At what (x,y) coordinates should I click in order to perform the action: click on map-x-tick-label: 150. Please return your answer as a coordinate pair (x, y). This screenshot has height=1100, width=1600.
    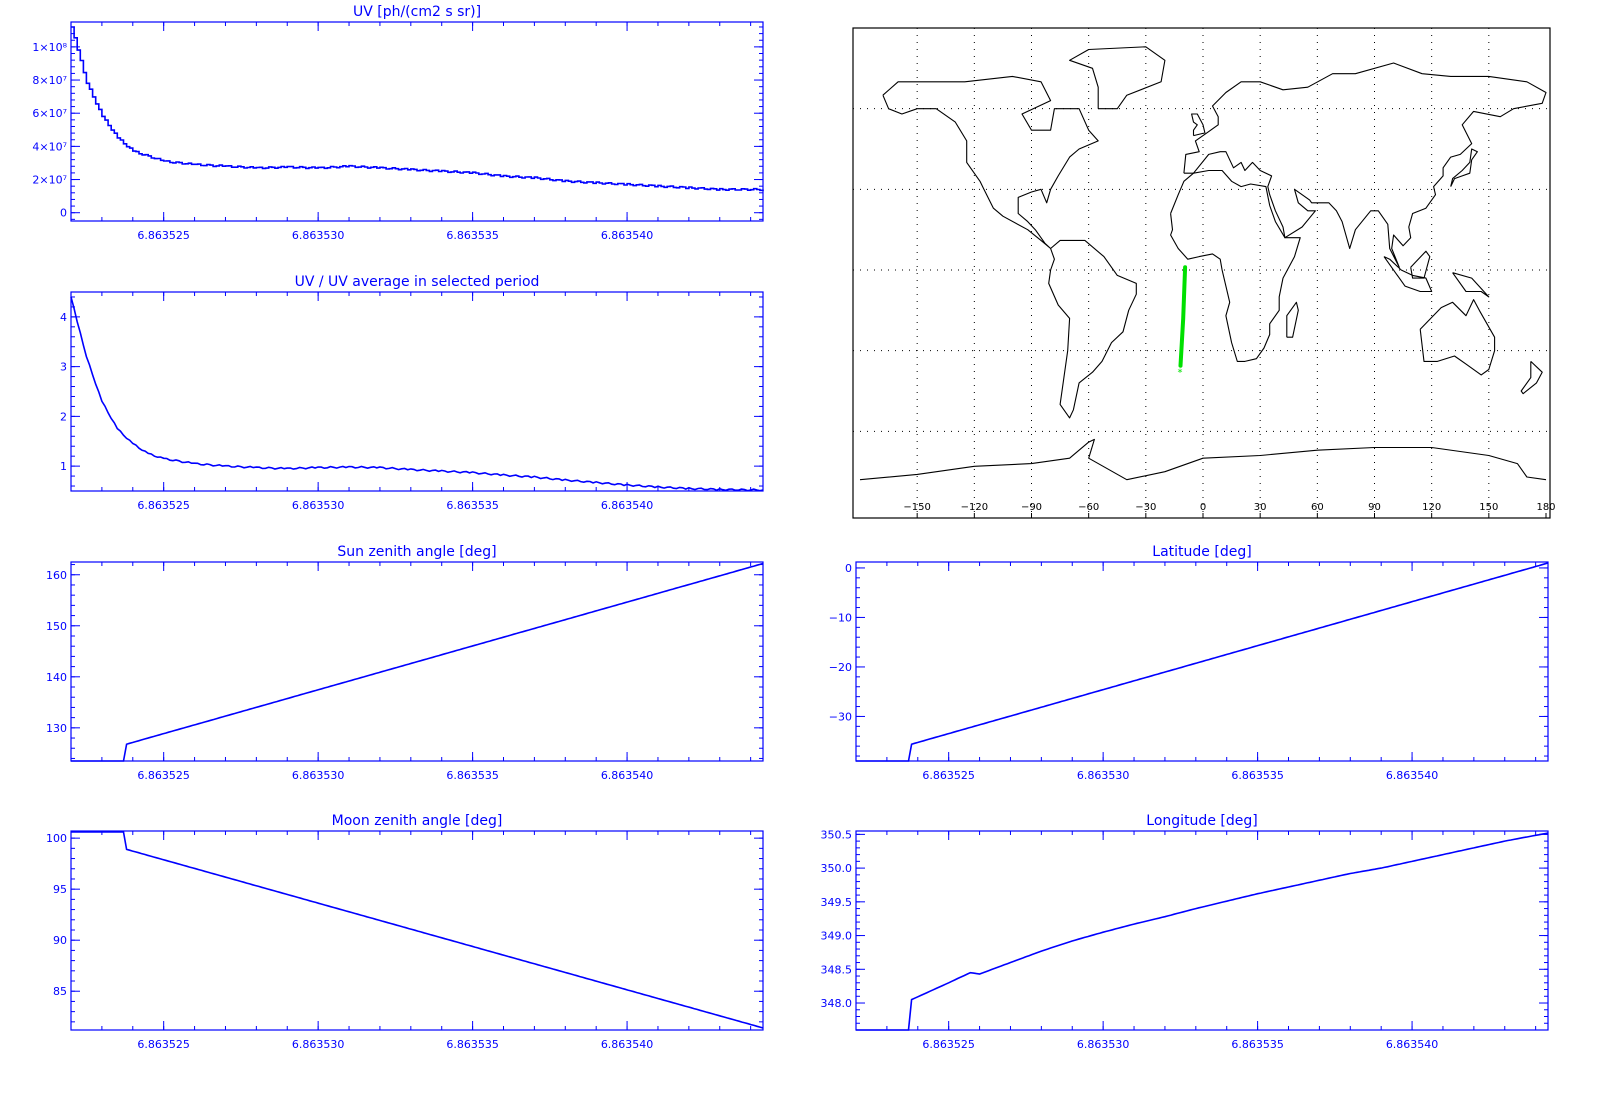
    Looking at the image, I should click on (1488, 507).